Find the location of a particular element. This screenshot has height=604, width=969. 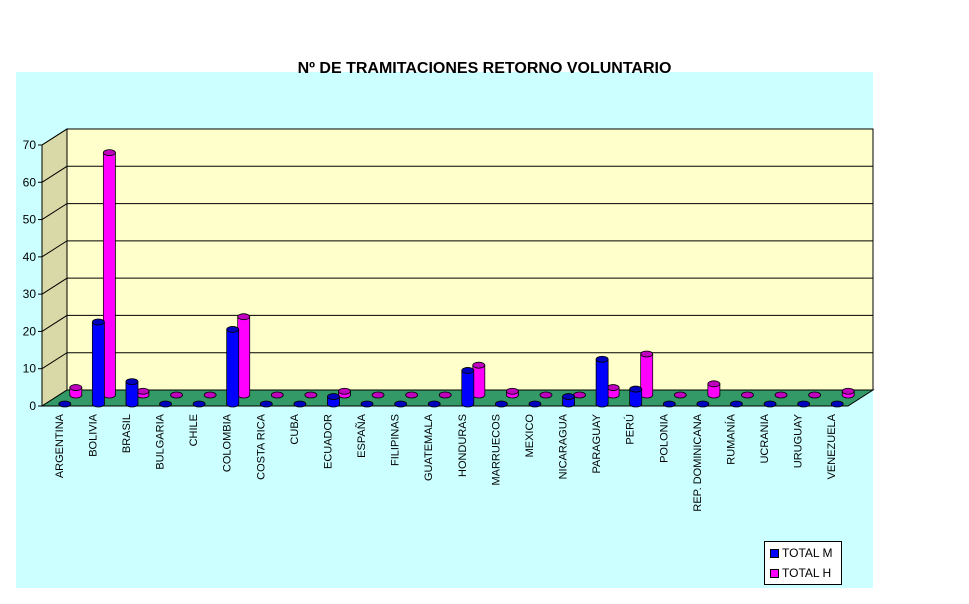

x-tick-label: GUATEMALA is located at coordinates (429, 447).